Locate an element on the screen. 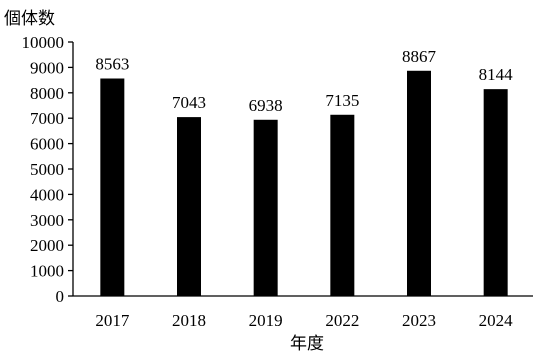 The image size is (535, 354). y-tick-label: 7000 is located at coordinates (47, 118).